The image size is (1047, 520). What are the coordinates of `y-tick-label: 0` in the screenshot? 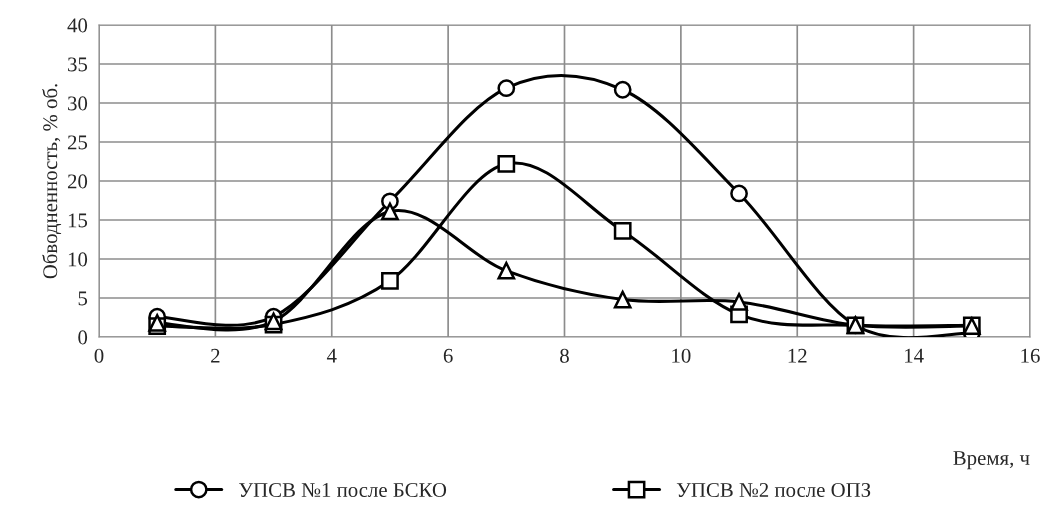 It's located at (83, 337).